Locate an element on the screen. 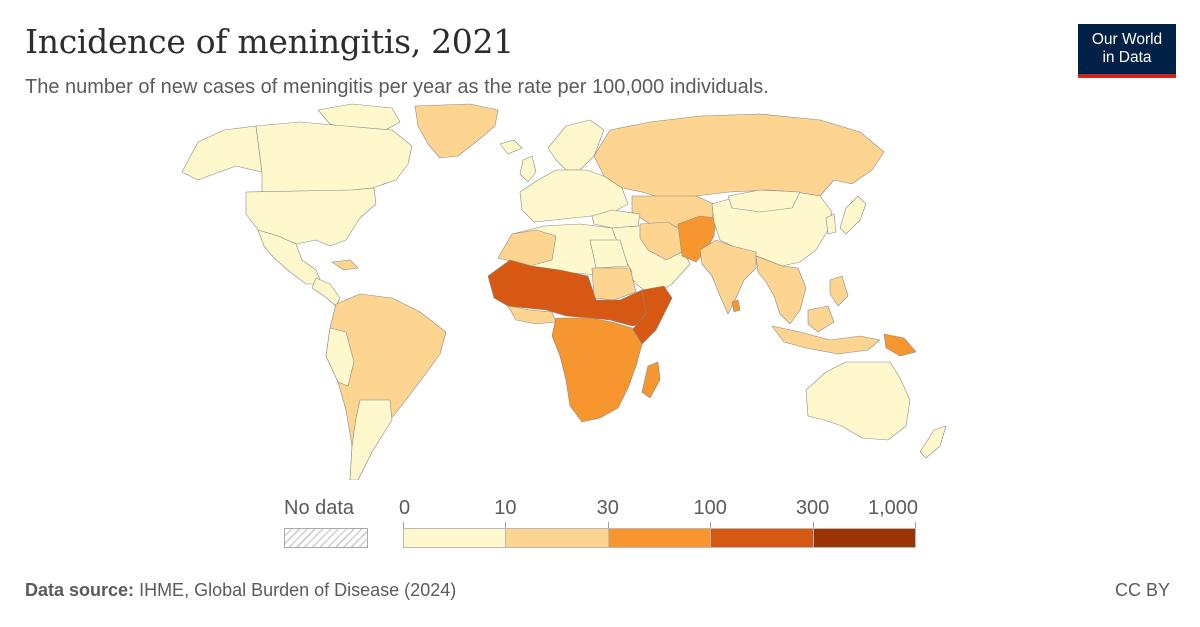 The image size is (1200, 627). region-australia is located at coordinates (858, 401).